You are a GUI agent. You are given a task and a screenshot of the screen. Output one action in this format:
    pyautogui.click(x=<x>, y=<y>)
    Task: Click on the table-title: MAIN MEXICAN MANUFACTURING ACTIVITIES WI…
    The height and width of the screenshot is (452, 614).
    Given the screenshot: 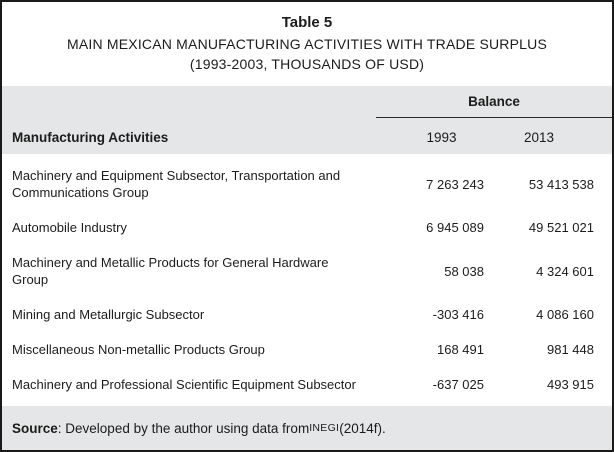 What is the action you would take?
    pyautogui.click(x=307, y=44)
    